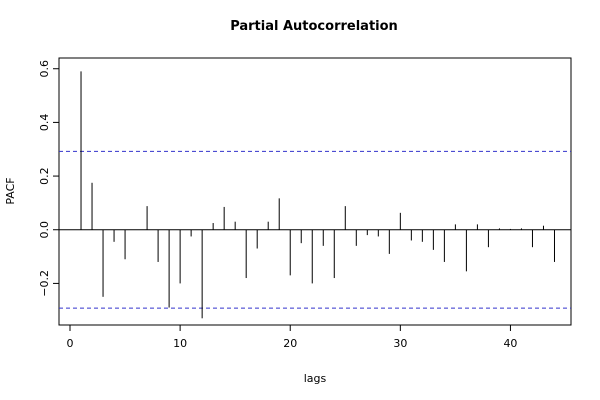 This screenshot has height=400, width=600. What do you see at coordinates (44, 69) in the screenshot?
I see `y-tick-label: 0.6` at bounding box center [44, 69].